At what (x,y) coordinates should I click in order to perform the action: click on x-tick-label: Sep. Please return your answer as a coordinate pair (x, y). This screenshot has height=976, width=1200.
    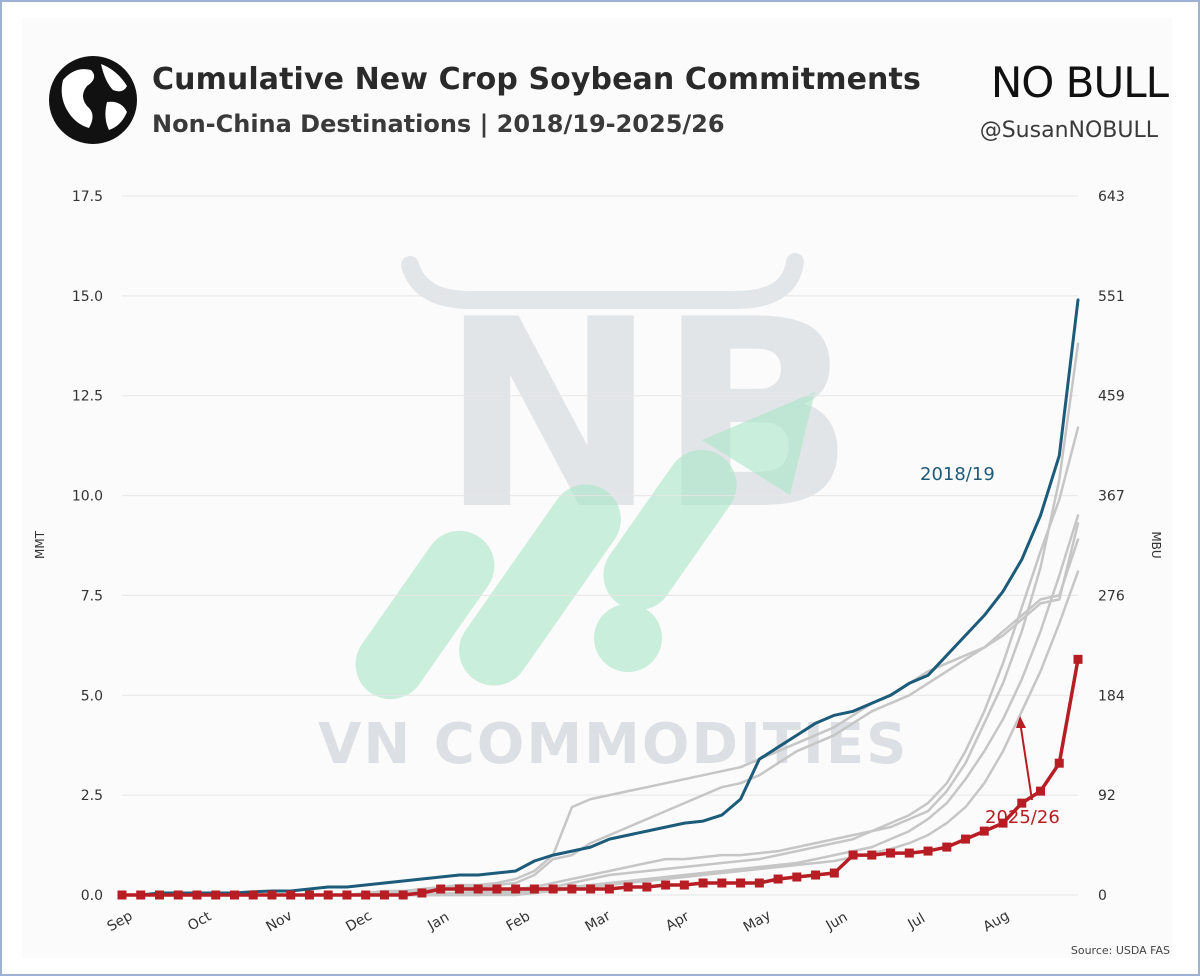
    Looking at the image, I should click on (120, 921).